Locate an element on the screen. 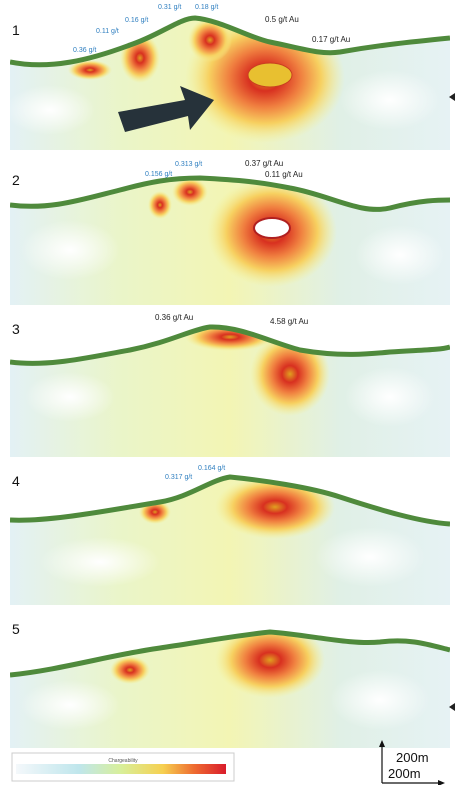  assay-label: 0.36 g/t Au is located at coordinates (174, 317).